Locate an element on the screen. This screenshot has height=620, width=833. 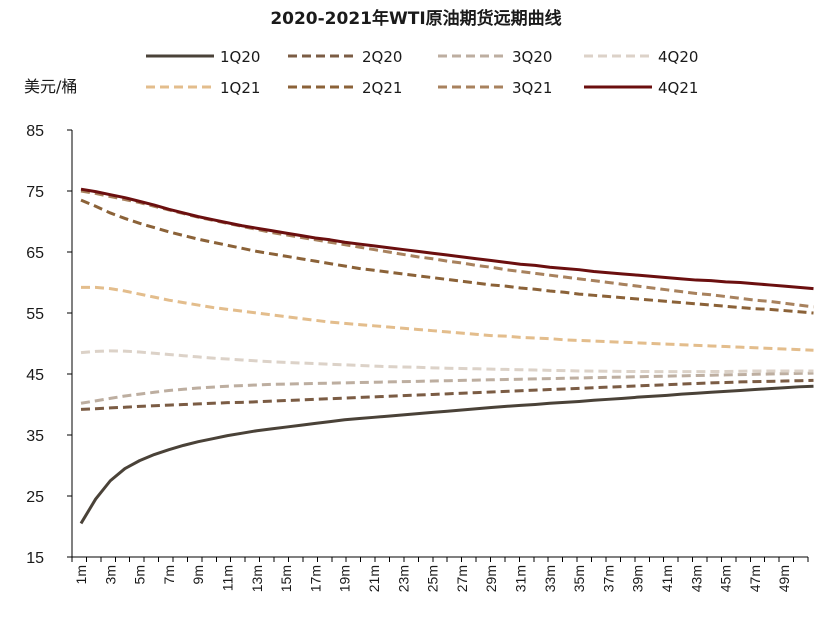
x-tick-label: 19m is located at coordinates (345, 578).